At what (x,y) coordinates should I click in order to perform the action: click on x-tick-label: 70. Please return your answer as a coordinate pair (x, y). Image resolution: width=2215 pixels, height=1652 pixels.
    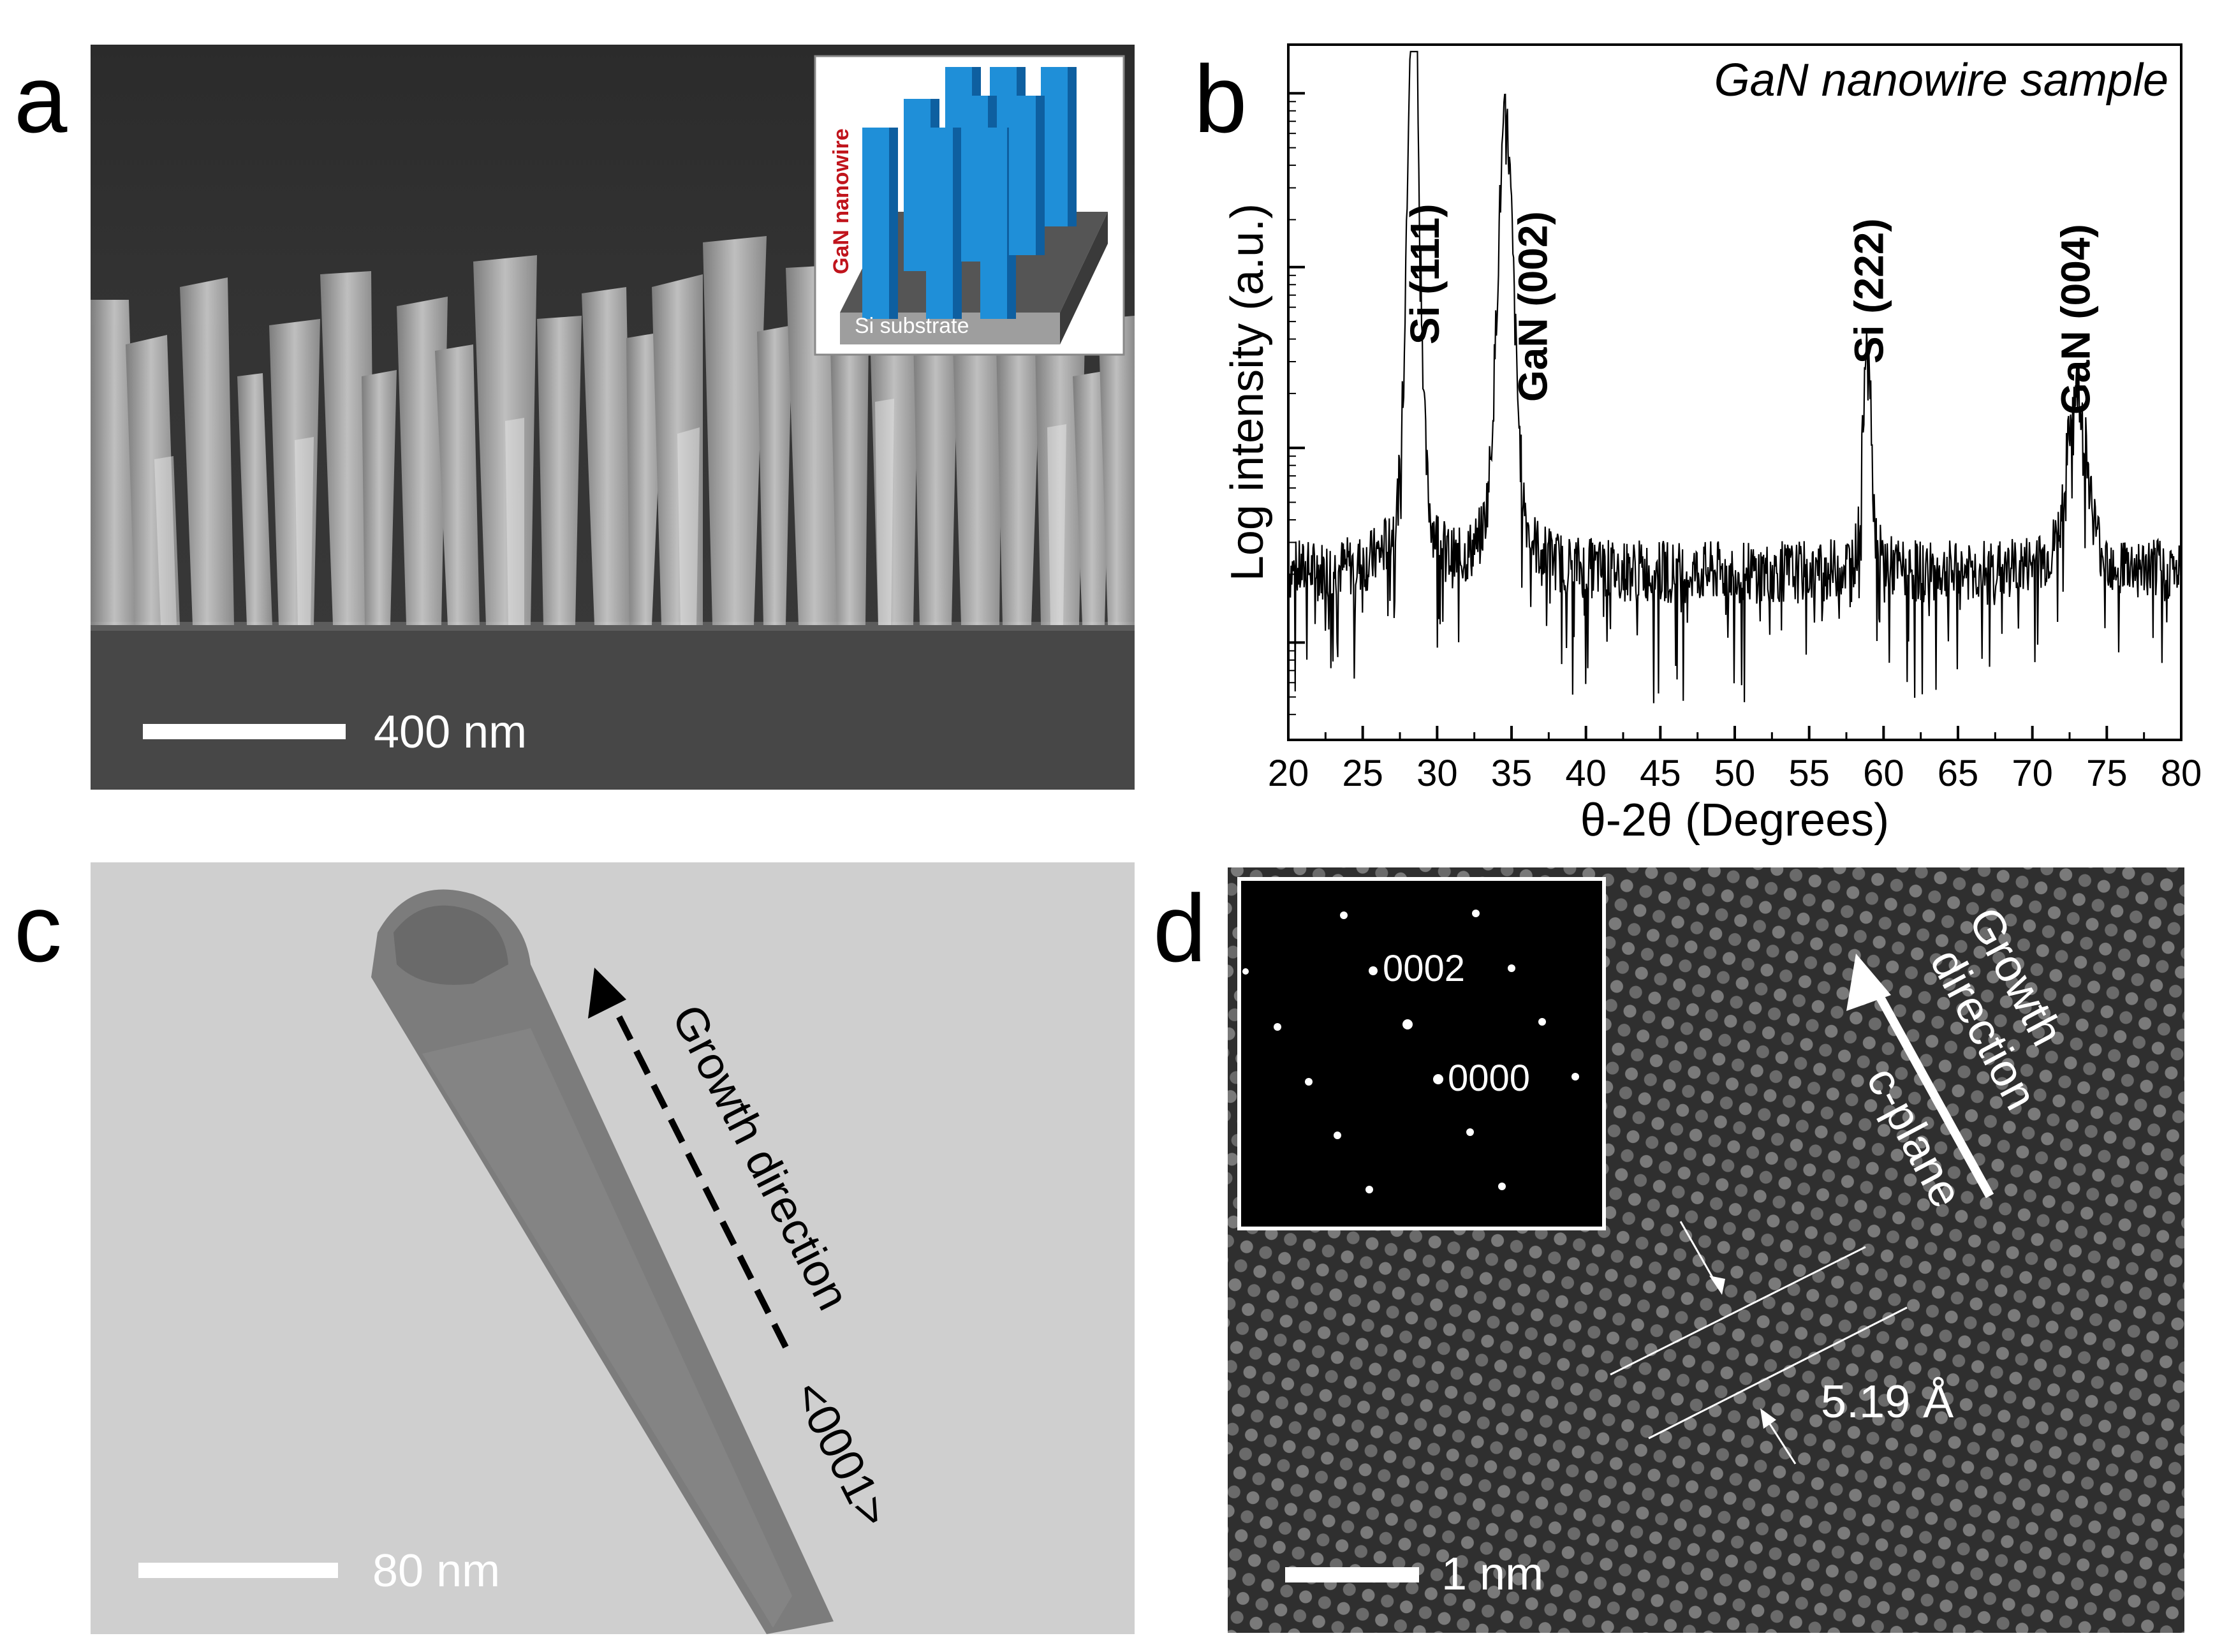
    Looking at the image, I should click on (2033, 773).